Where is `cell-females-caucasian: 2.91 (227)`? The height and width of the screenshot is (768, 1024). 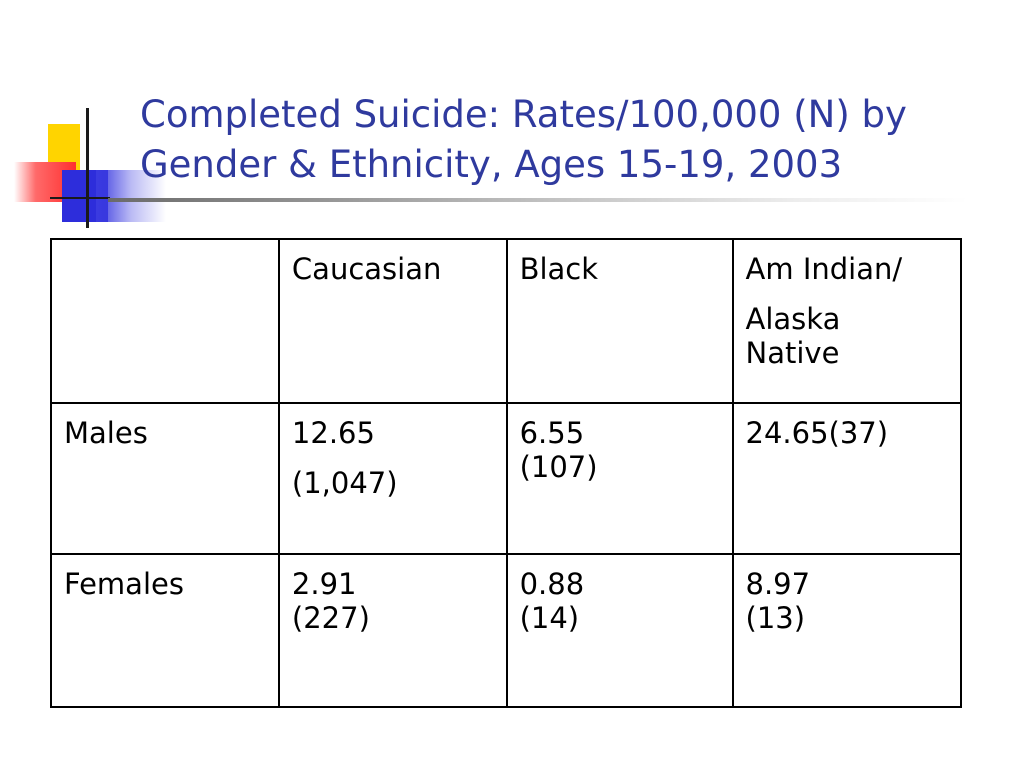
cell-females-caucasian: 2.91 (227) is located at coordinates (392, 630).